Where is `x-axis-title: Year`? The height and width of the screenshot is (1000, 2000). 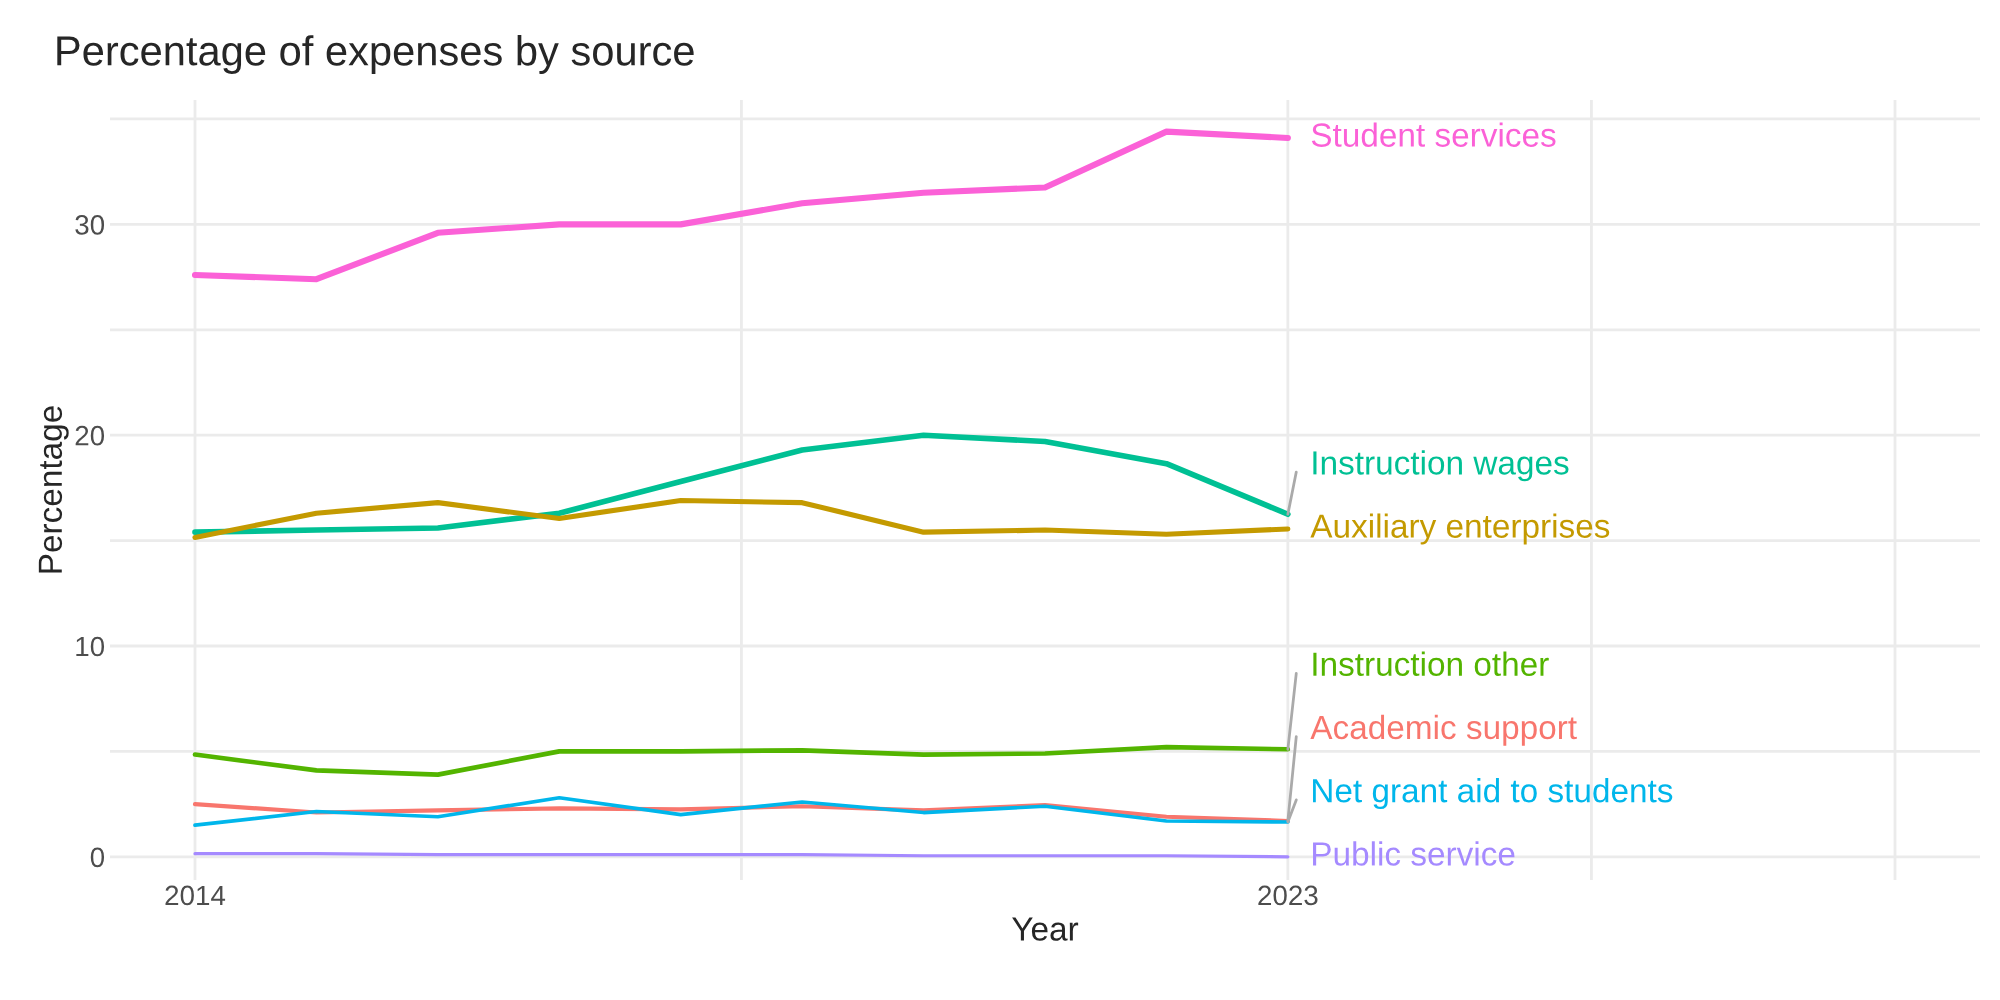
x-axis-title: Year is located at coordinates (1045, 929).